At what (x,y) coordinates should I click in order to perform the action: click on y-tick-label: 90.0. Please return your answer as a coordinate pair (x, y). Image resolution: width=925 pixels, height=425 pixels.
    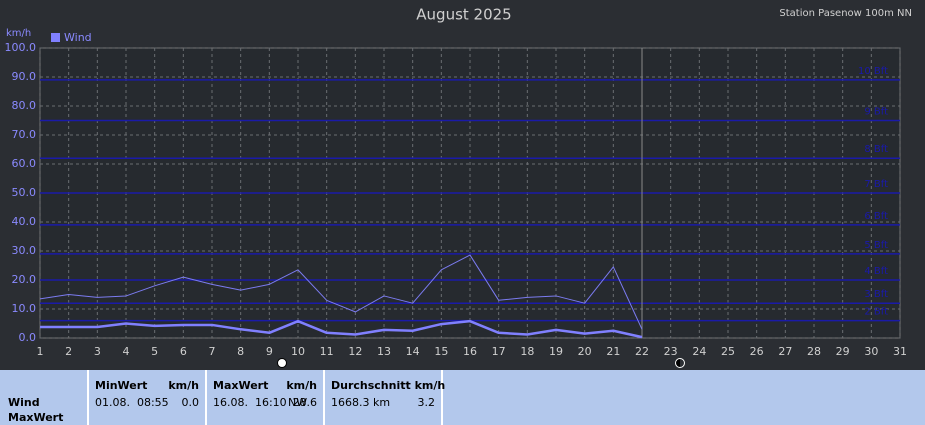
    Looking at the image, I should click on (24, 76).